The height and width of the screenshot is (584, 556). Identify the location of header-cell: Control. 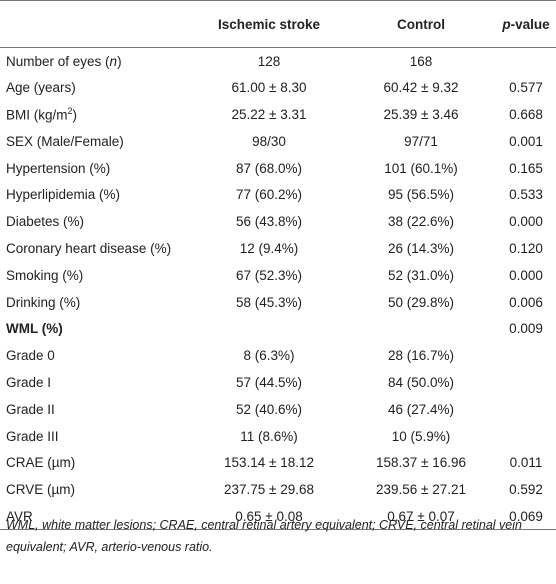
(421, 24).